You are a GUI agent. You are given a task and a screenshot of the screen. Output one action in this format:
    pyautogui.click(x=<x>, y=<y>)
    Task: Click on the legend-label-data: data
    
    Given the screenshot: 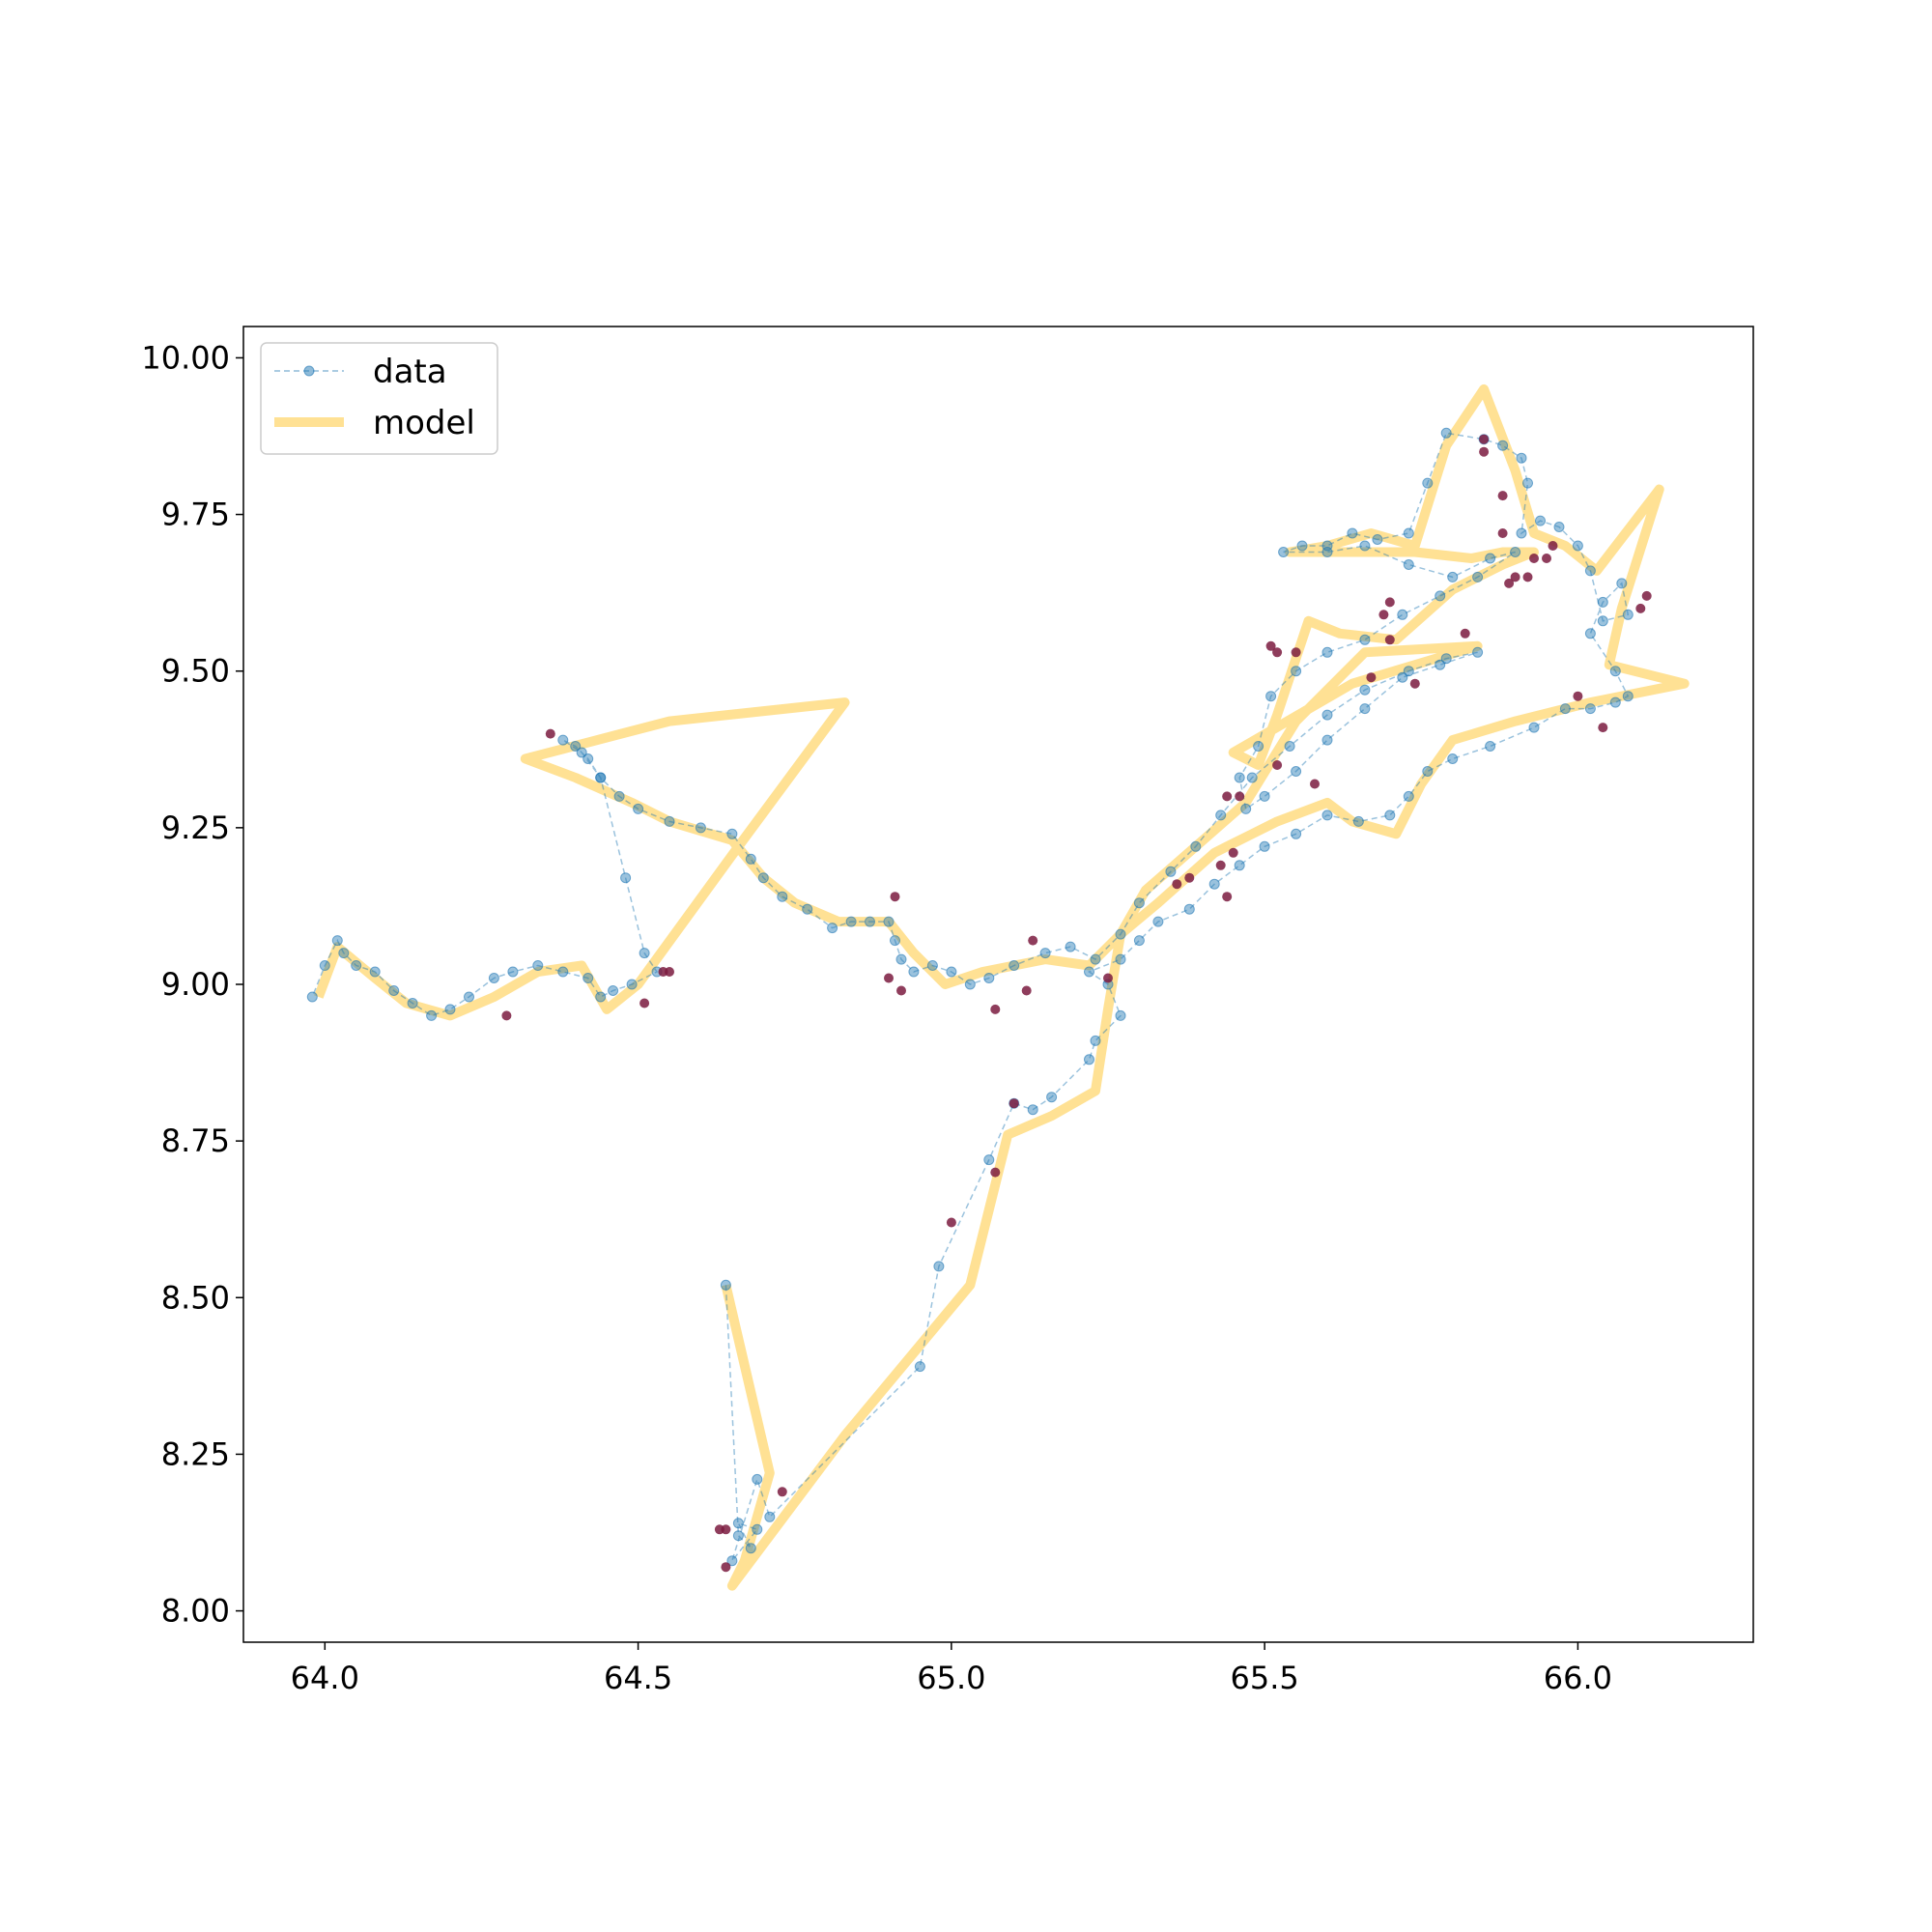 What is the action you would take?
    pyautogui.click(x=410, y=372)
    